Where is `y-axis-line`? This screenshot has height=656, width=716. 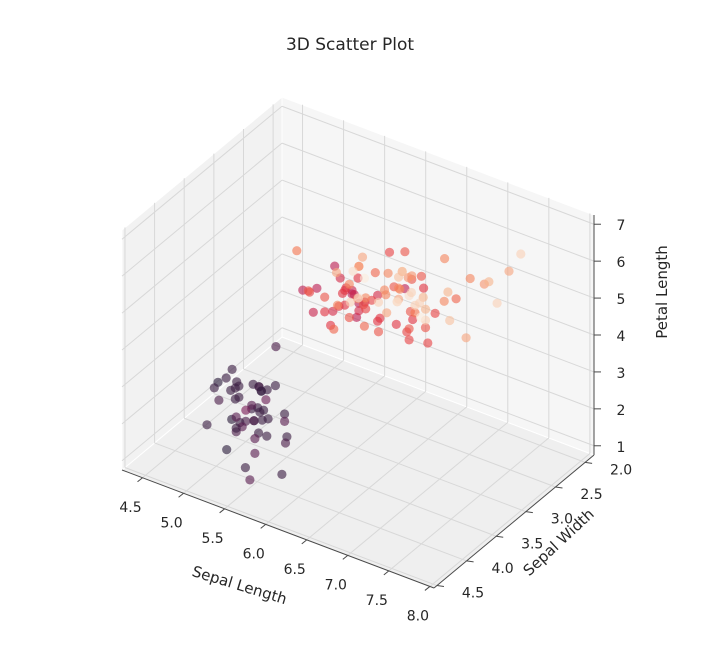 y-axis-line is located at coordinates (514, 521).